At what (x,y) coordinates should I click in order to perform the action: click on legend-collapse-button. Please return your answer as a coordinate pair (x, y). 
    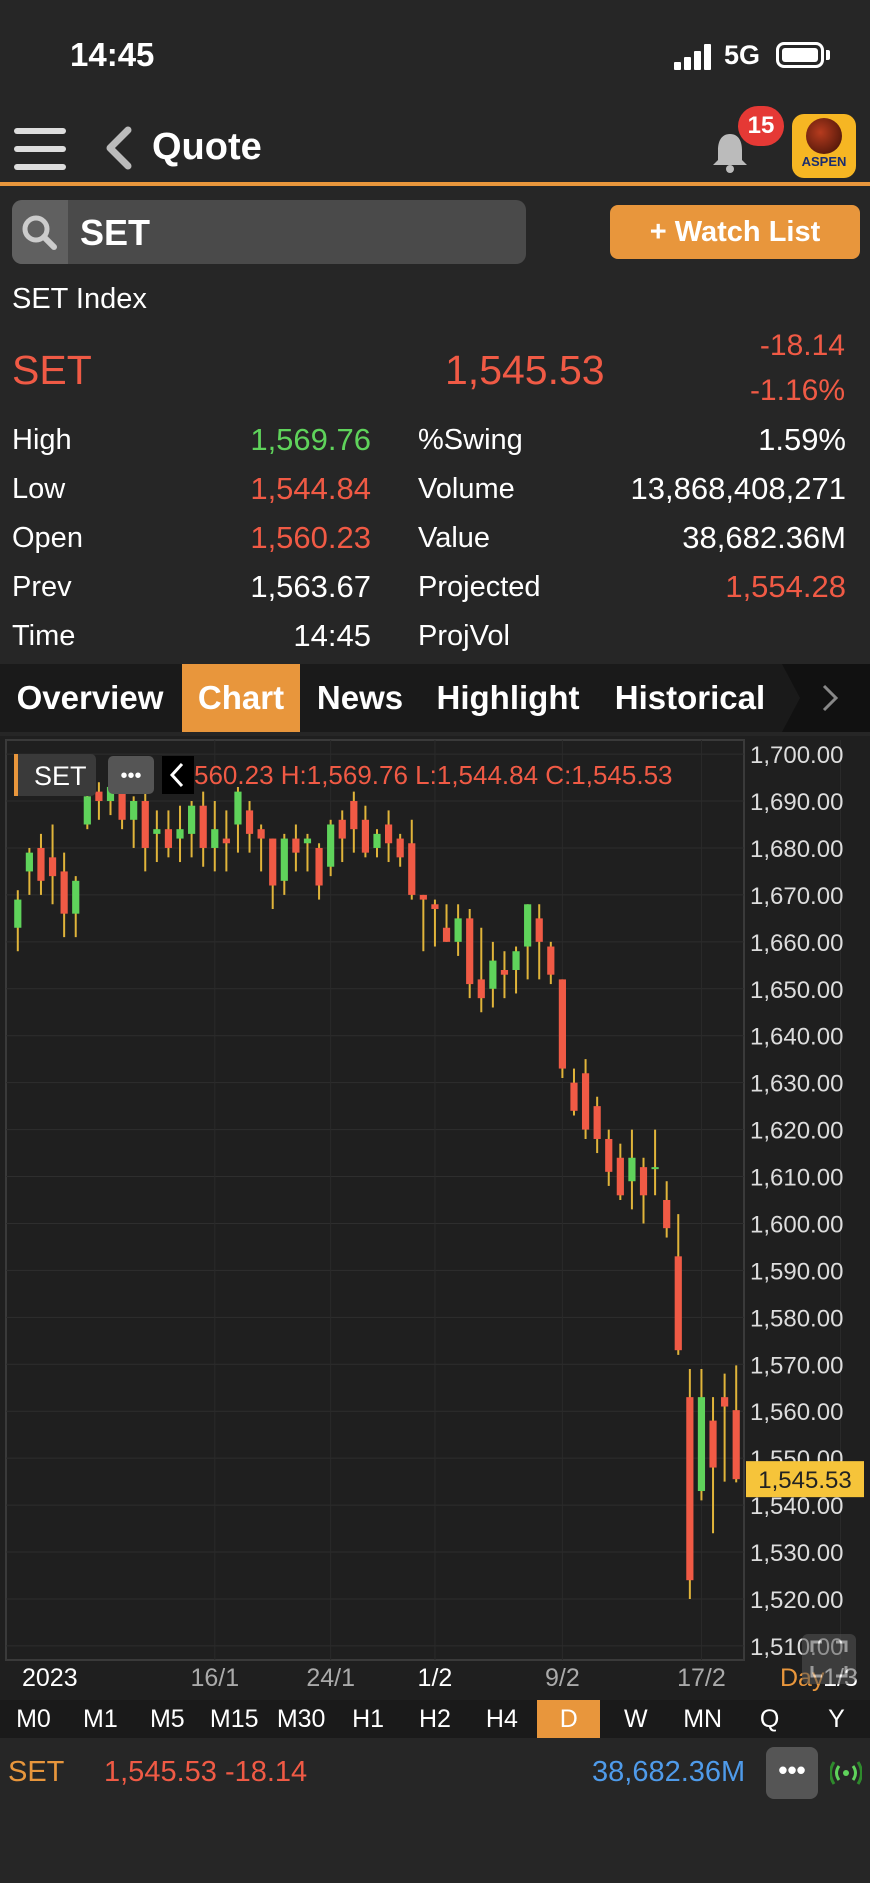
    Looking at the image, I should click on (178, 775).